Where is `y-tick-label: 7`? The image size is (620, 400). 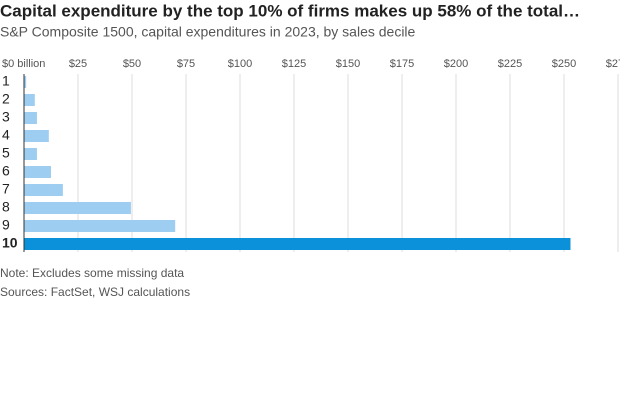
y-tick-label: 7 is located at coordinates (6, 189).